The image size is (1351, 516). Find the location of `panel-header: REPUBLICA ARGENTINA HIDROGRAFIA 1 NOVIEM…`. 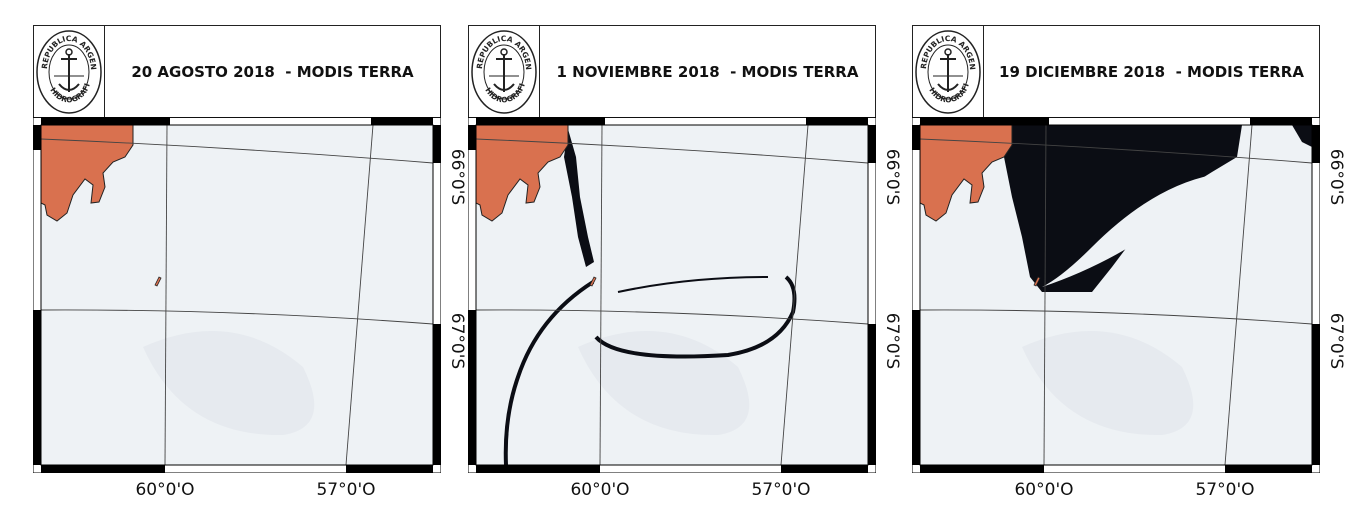

panel-header: REPUBLICA ARGENTINA HIDROGRAFIA 1 NOVIEM… is located at coordinates (671, 68).